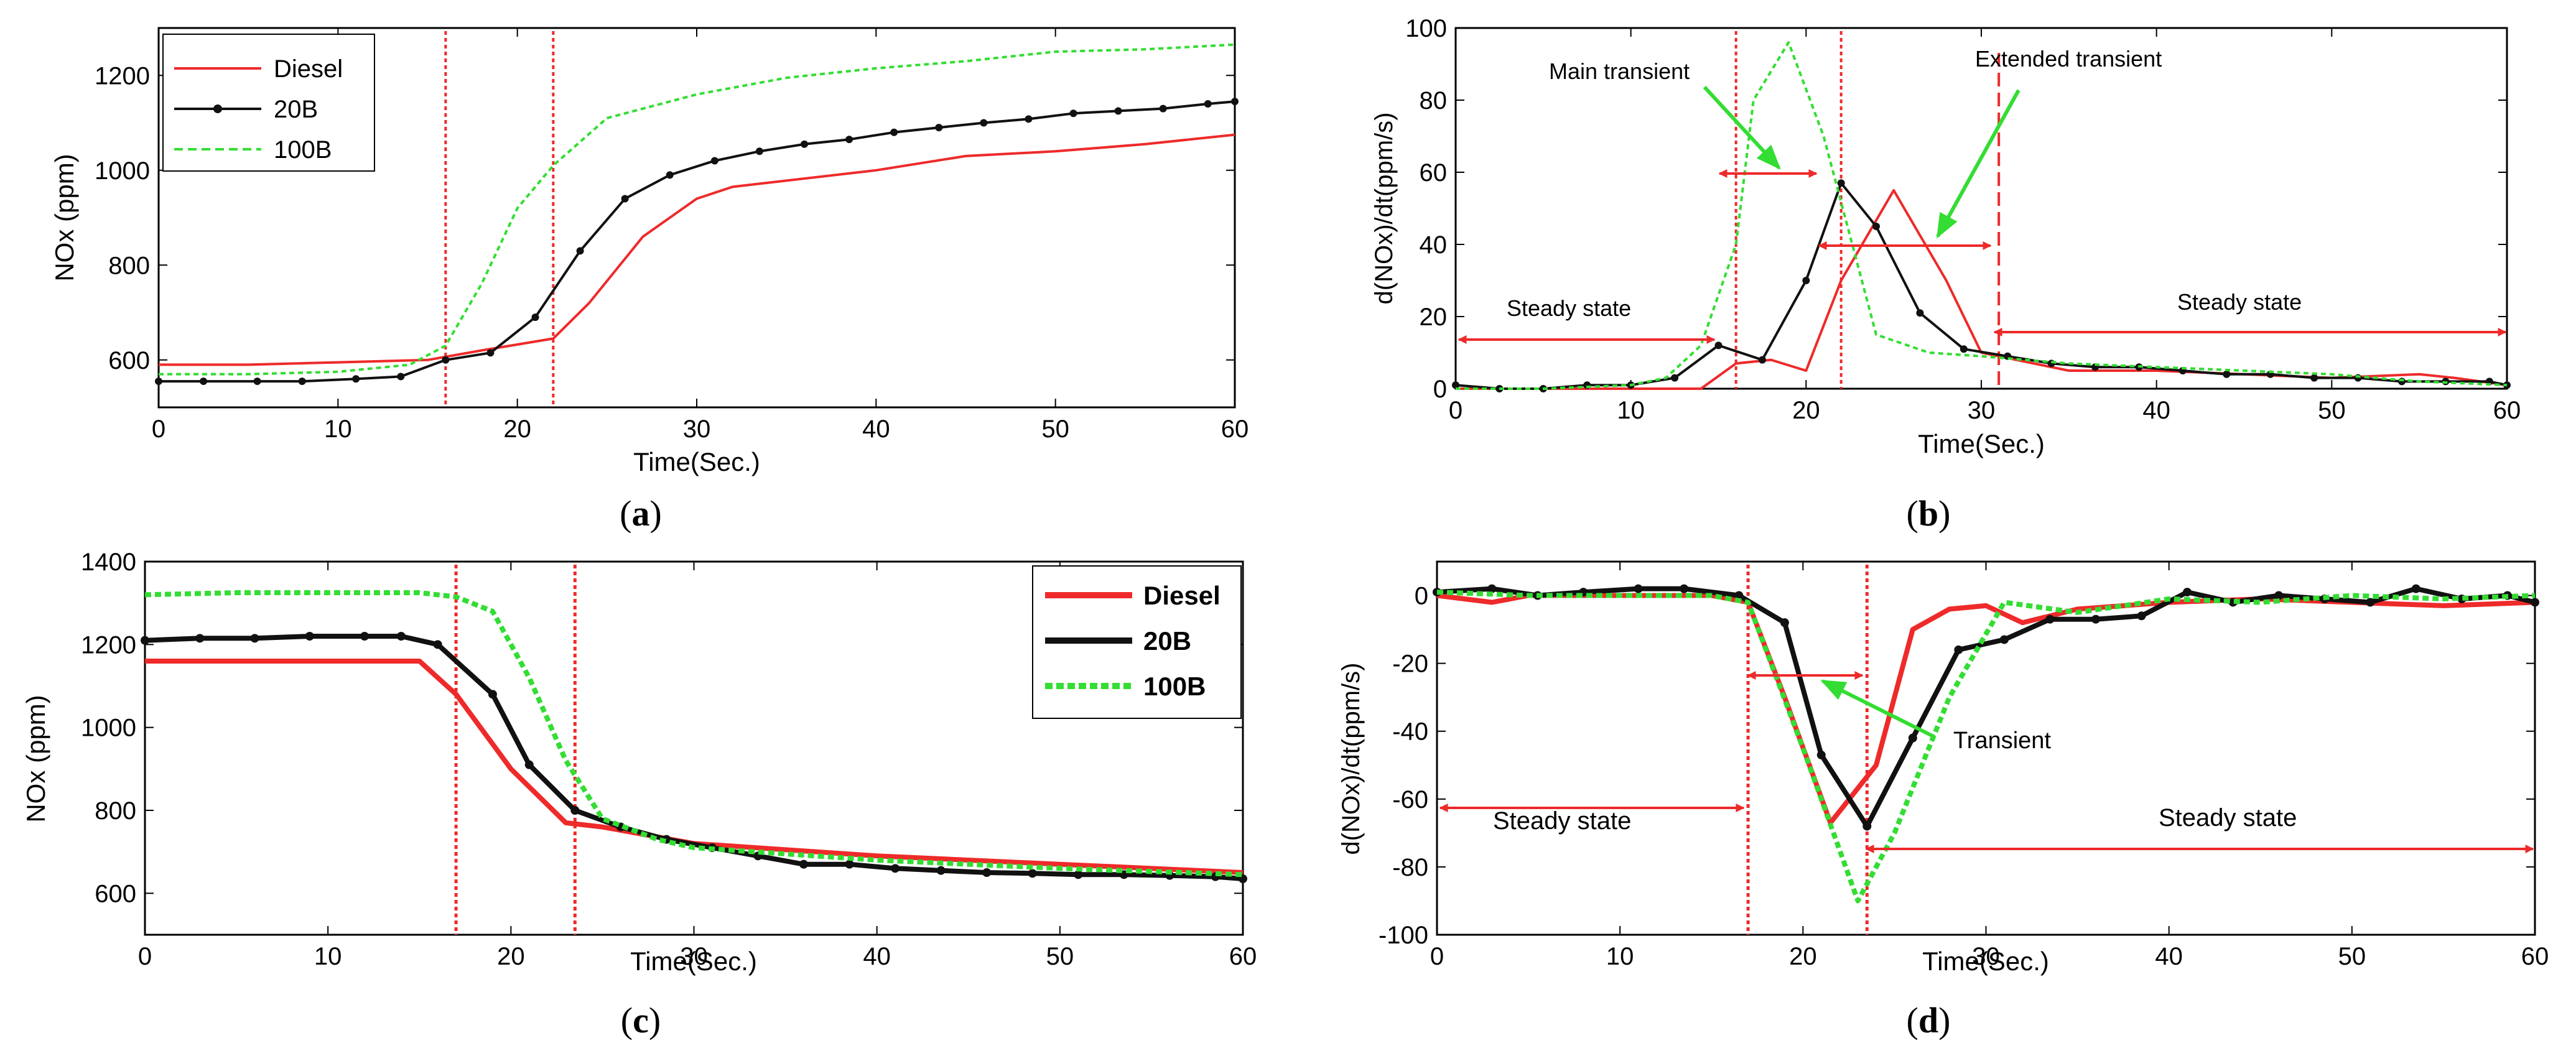  What do you see at coordinates (1174, 686) in the screenshot?
I see `legend-label-100b: 100B` at bounding box center [1174, 686].